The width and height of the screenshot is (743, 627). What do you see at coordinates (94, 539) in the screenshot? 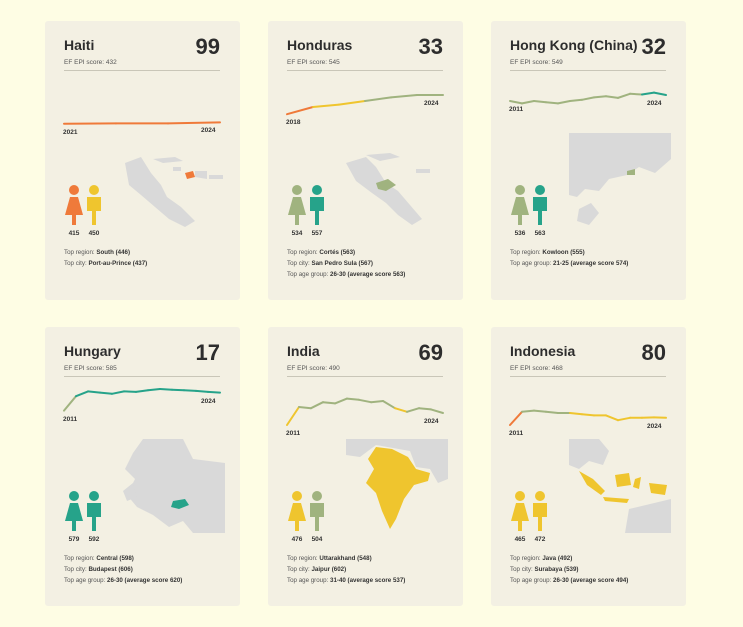
I see `male-score: 592` at bounding box center [94, 539].